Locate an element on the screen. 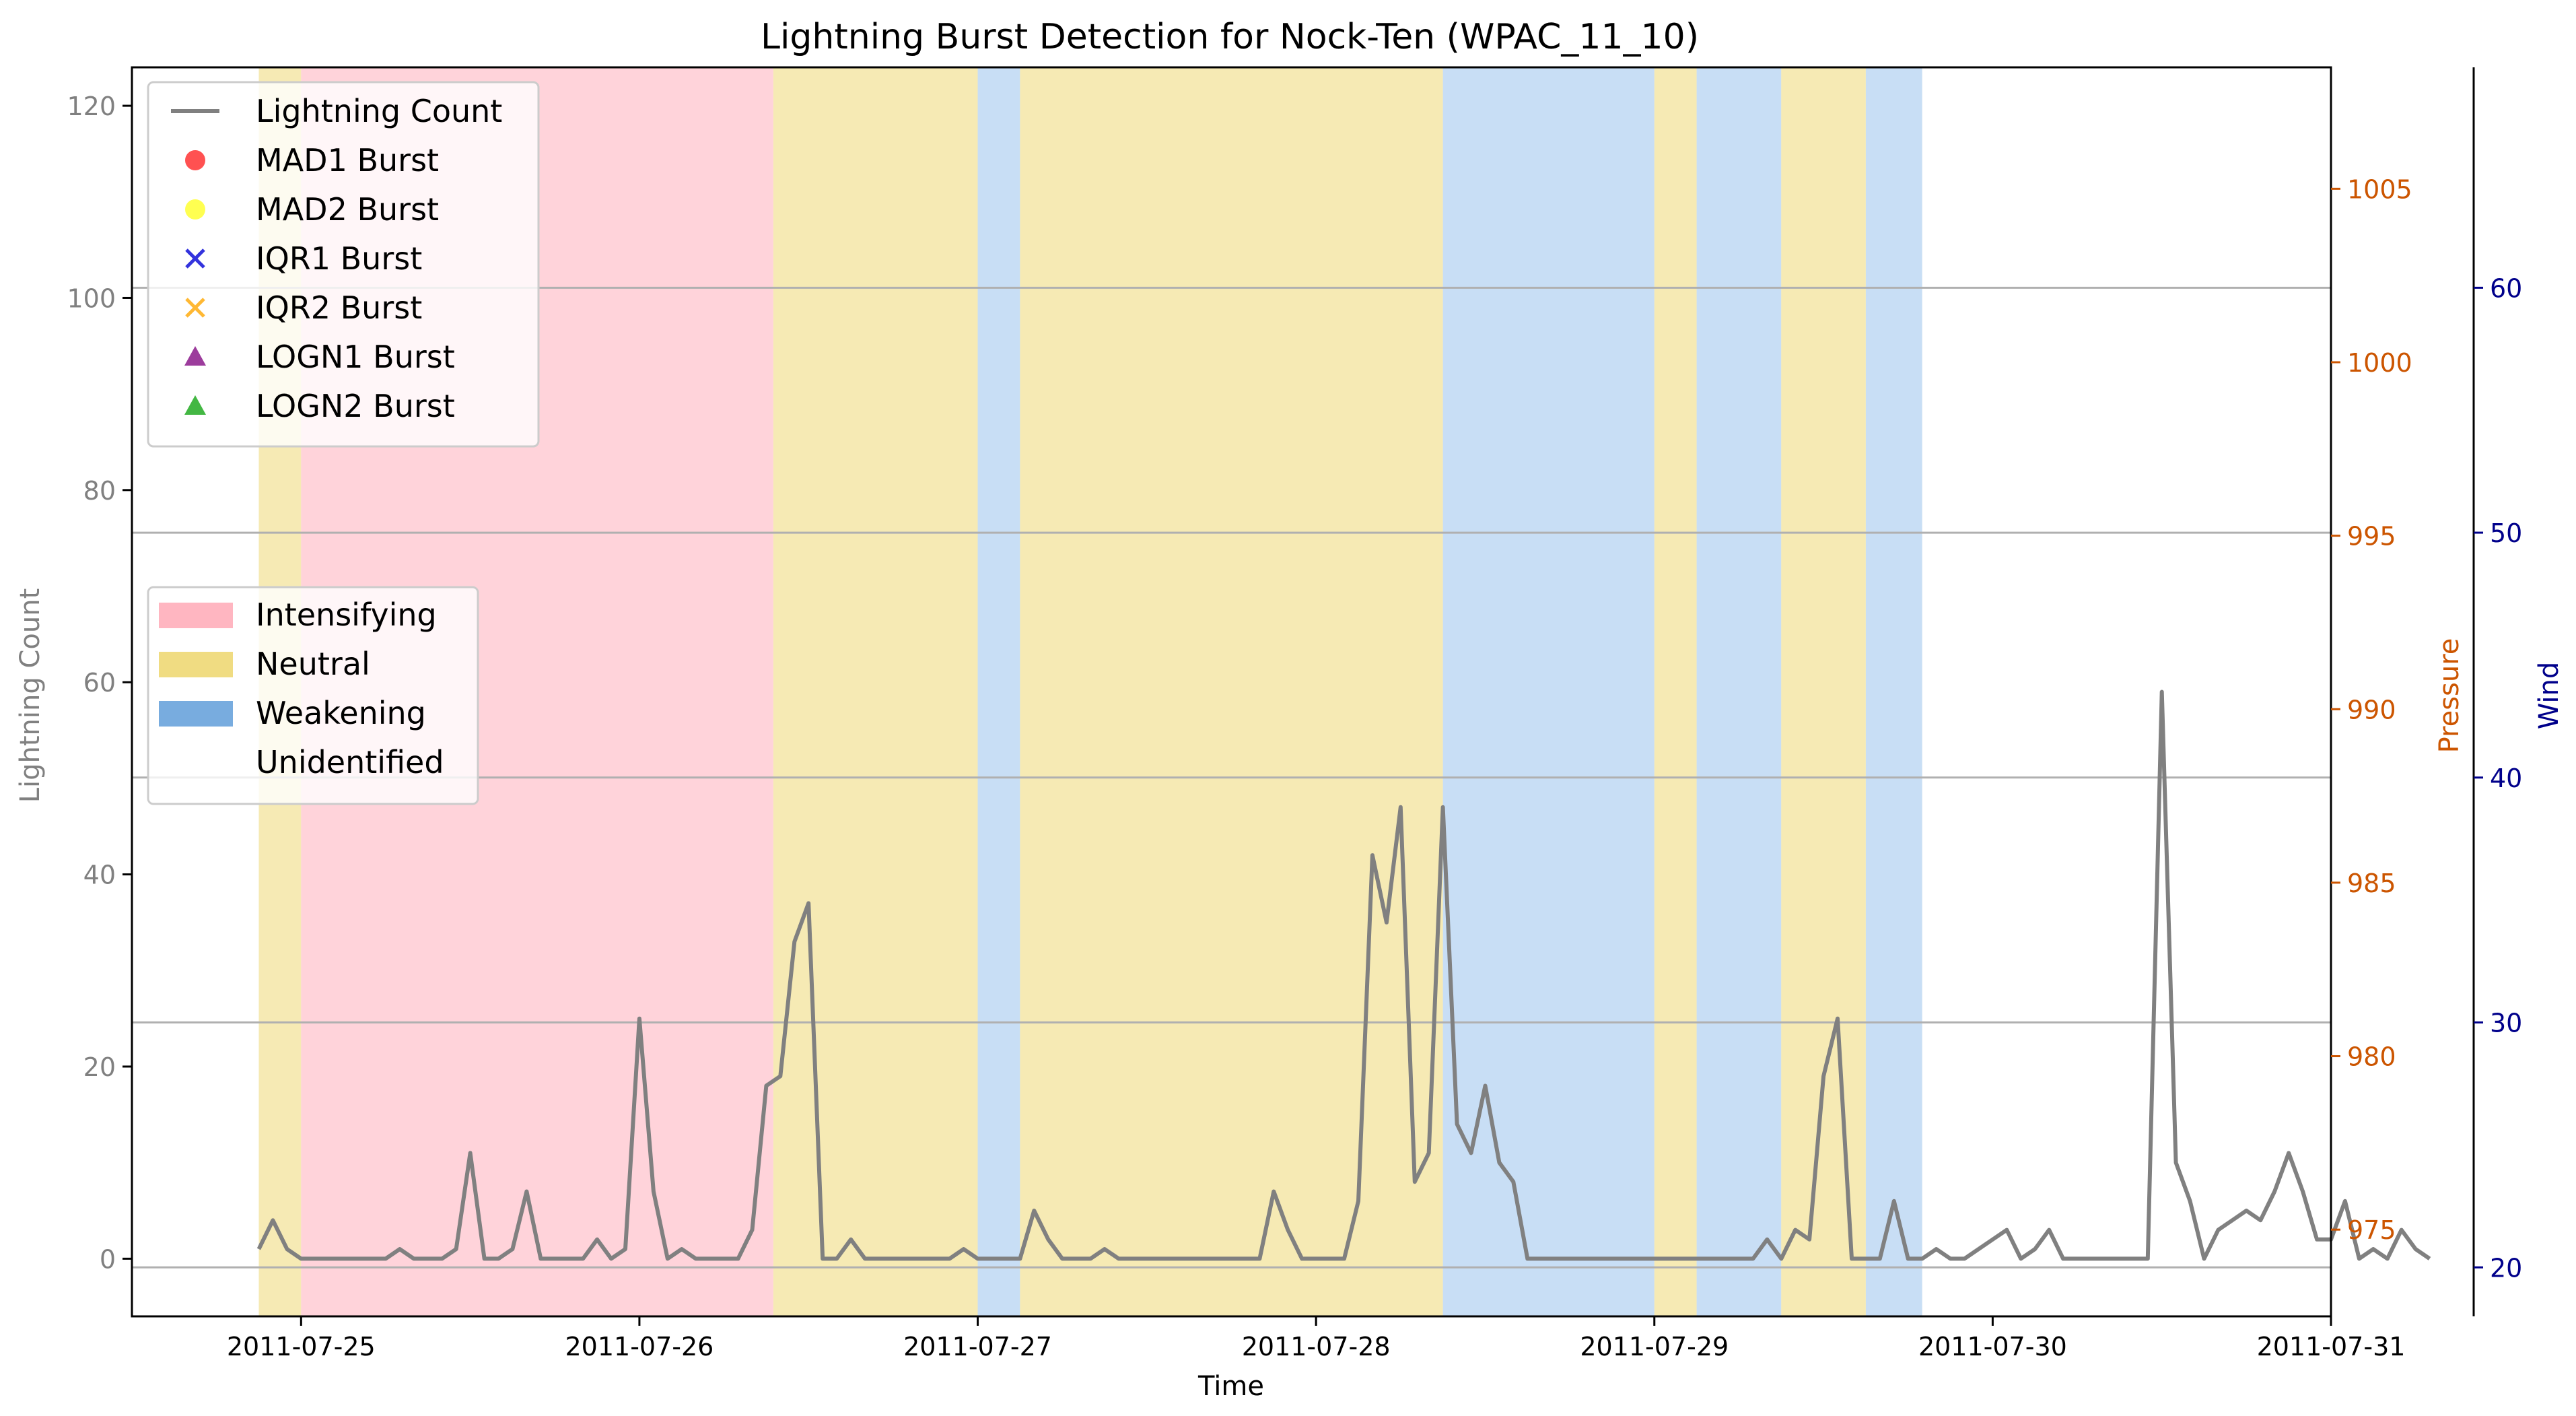  legend-entry-label: LOGN2 Burst is located at coordinates (355, 406).